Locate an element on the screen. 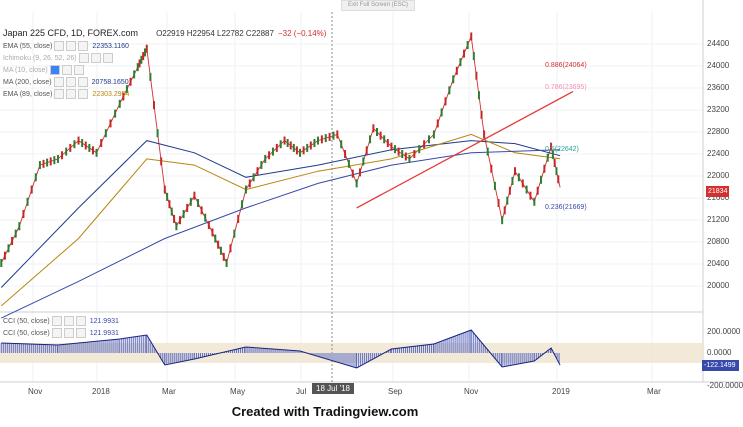 This screenshot has width=743, height=427. price-tick: 23200 is located at coordinates (718, 109).